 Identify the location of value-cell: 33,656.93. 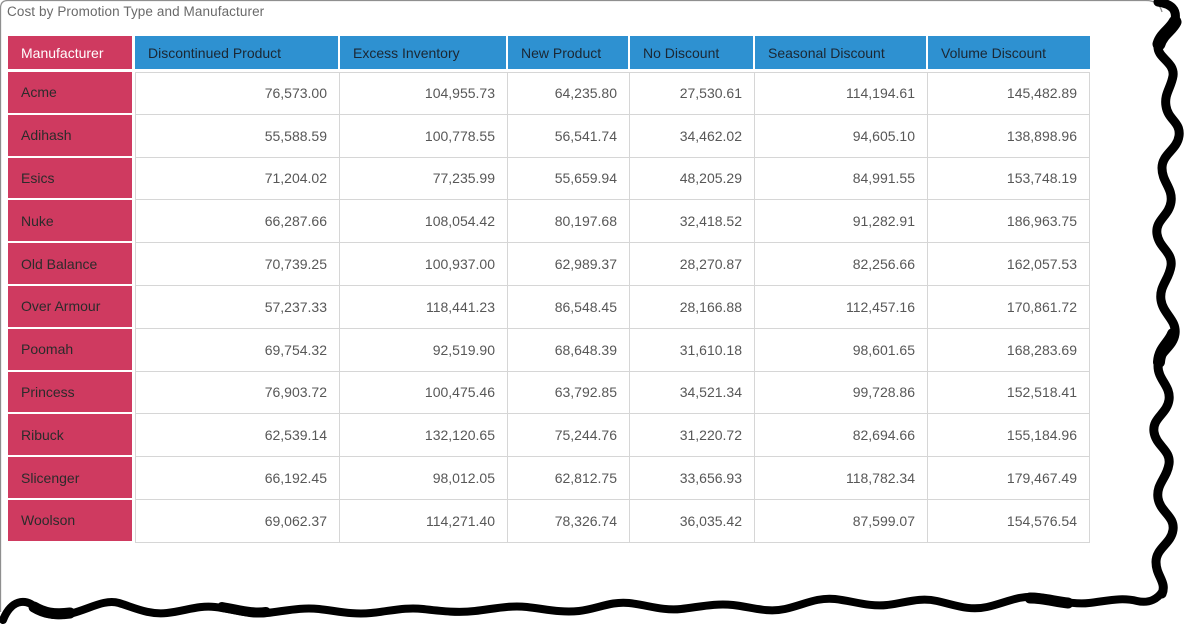
(692, 478).